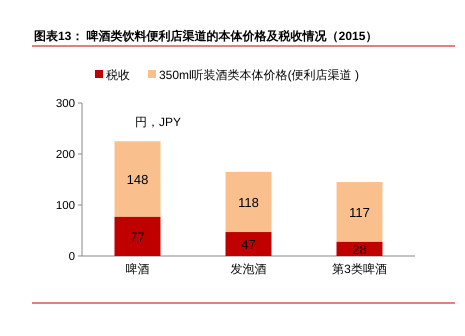 The image size is (465, 336). I want to click on y-tick-label: 200, so click(65, 155).